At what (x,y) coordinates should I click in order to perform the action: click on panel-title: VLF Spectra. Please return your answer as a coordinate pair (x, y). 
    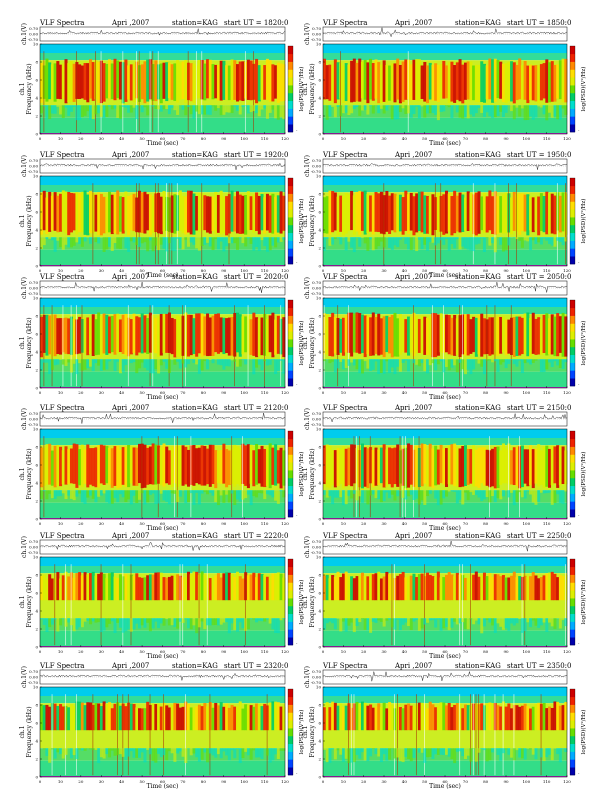
    Looking at the image, I should click on (344, 536).